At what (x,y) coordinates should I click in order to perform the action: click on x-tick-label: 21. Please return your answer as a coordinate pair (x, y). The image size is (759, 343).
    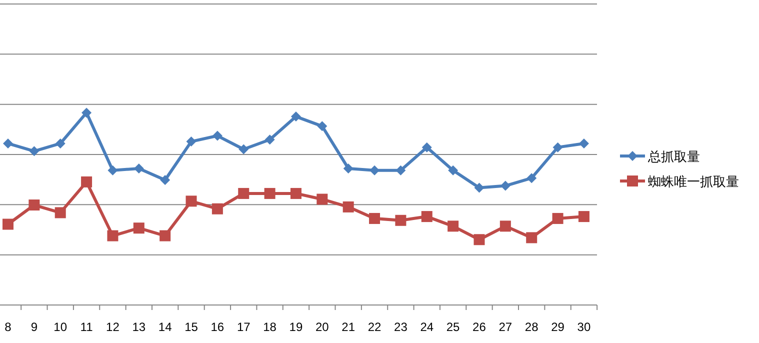
    Looking at the image, I should click on (349, 327).